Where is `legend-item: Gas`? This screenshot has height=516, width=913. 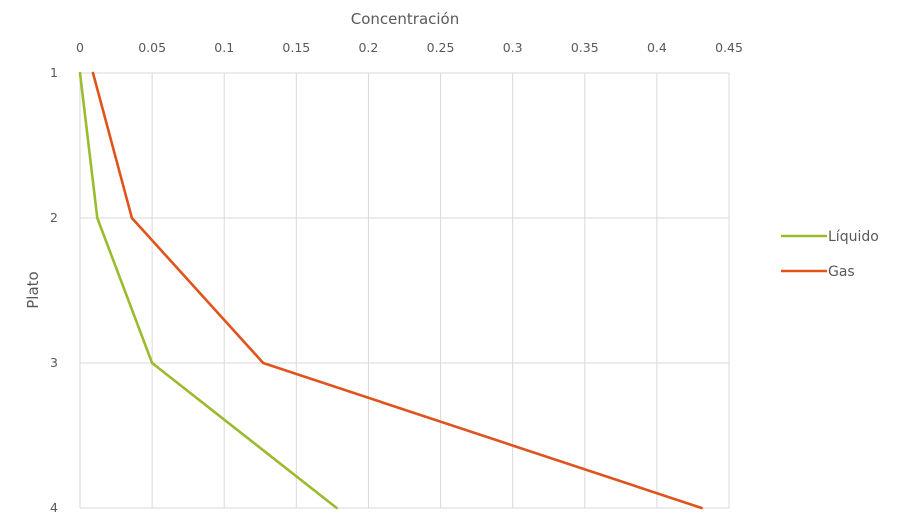 legend-item: Gas is located at coordinates (818, 272).